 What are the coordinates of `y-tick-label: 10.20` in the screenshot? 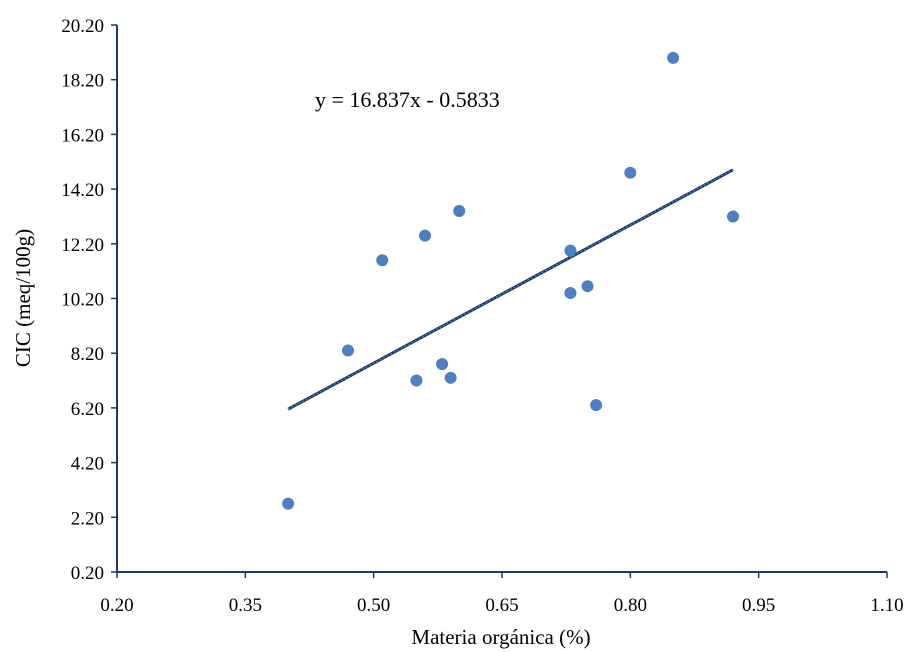 It's located at (82, 300).